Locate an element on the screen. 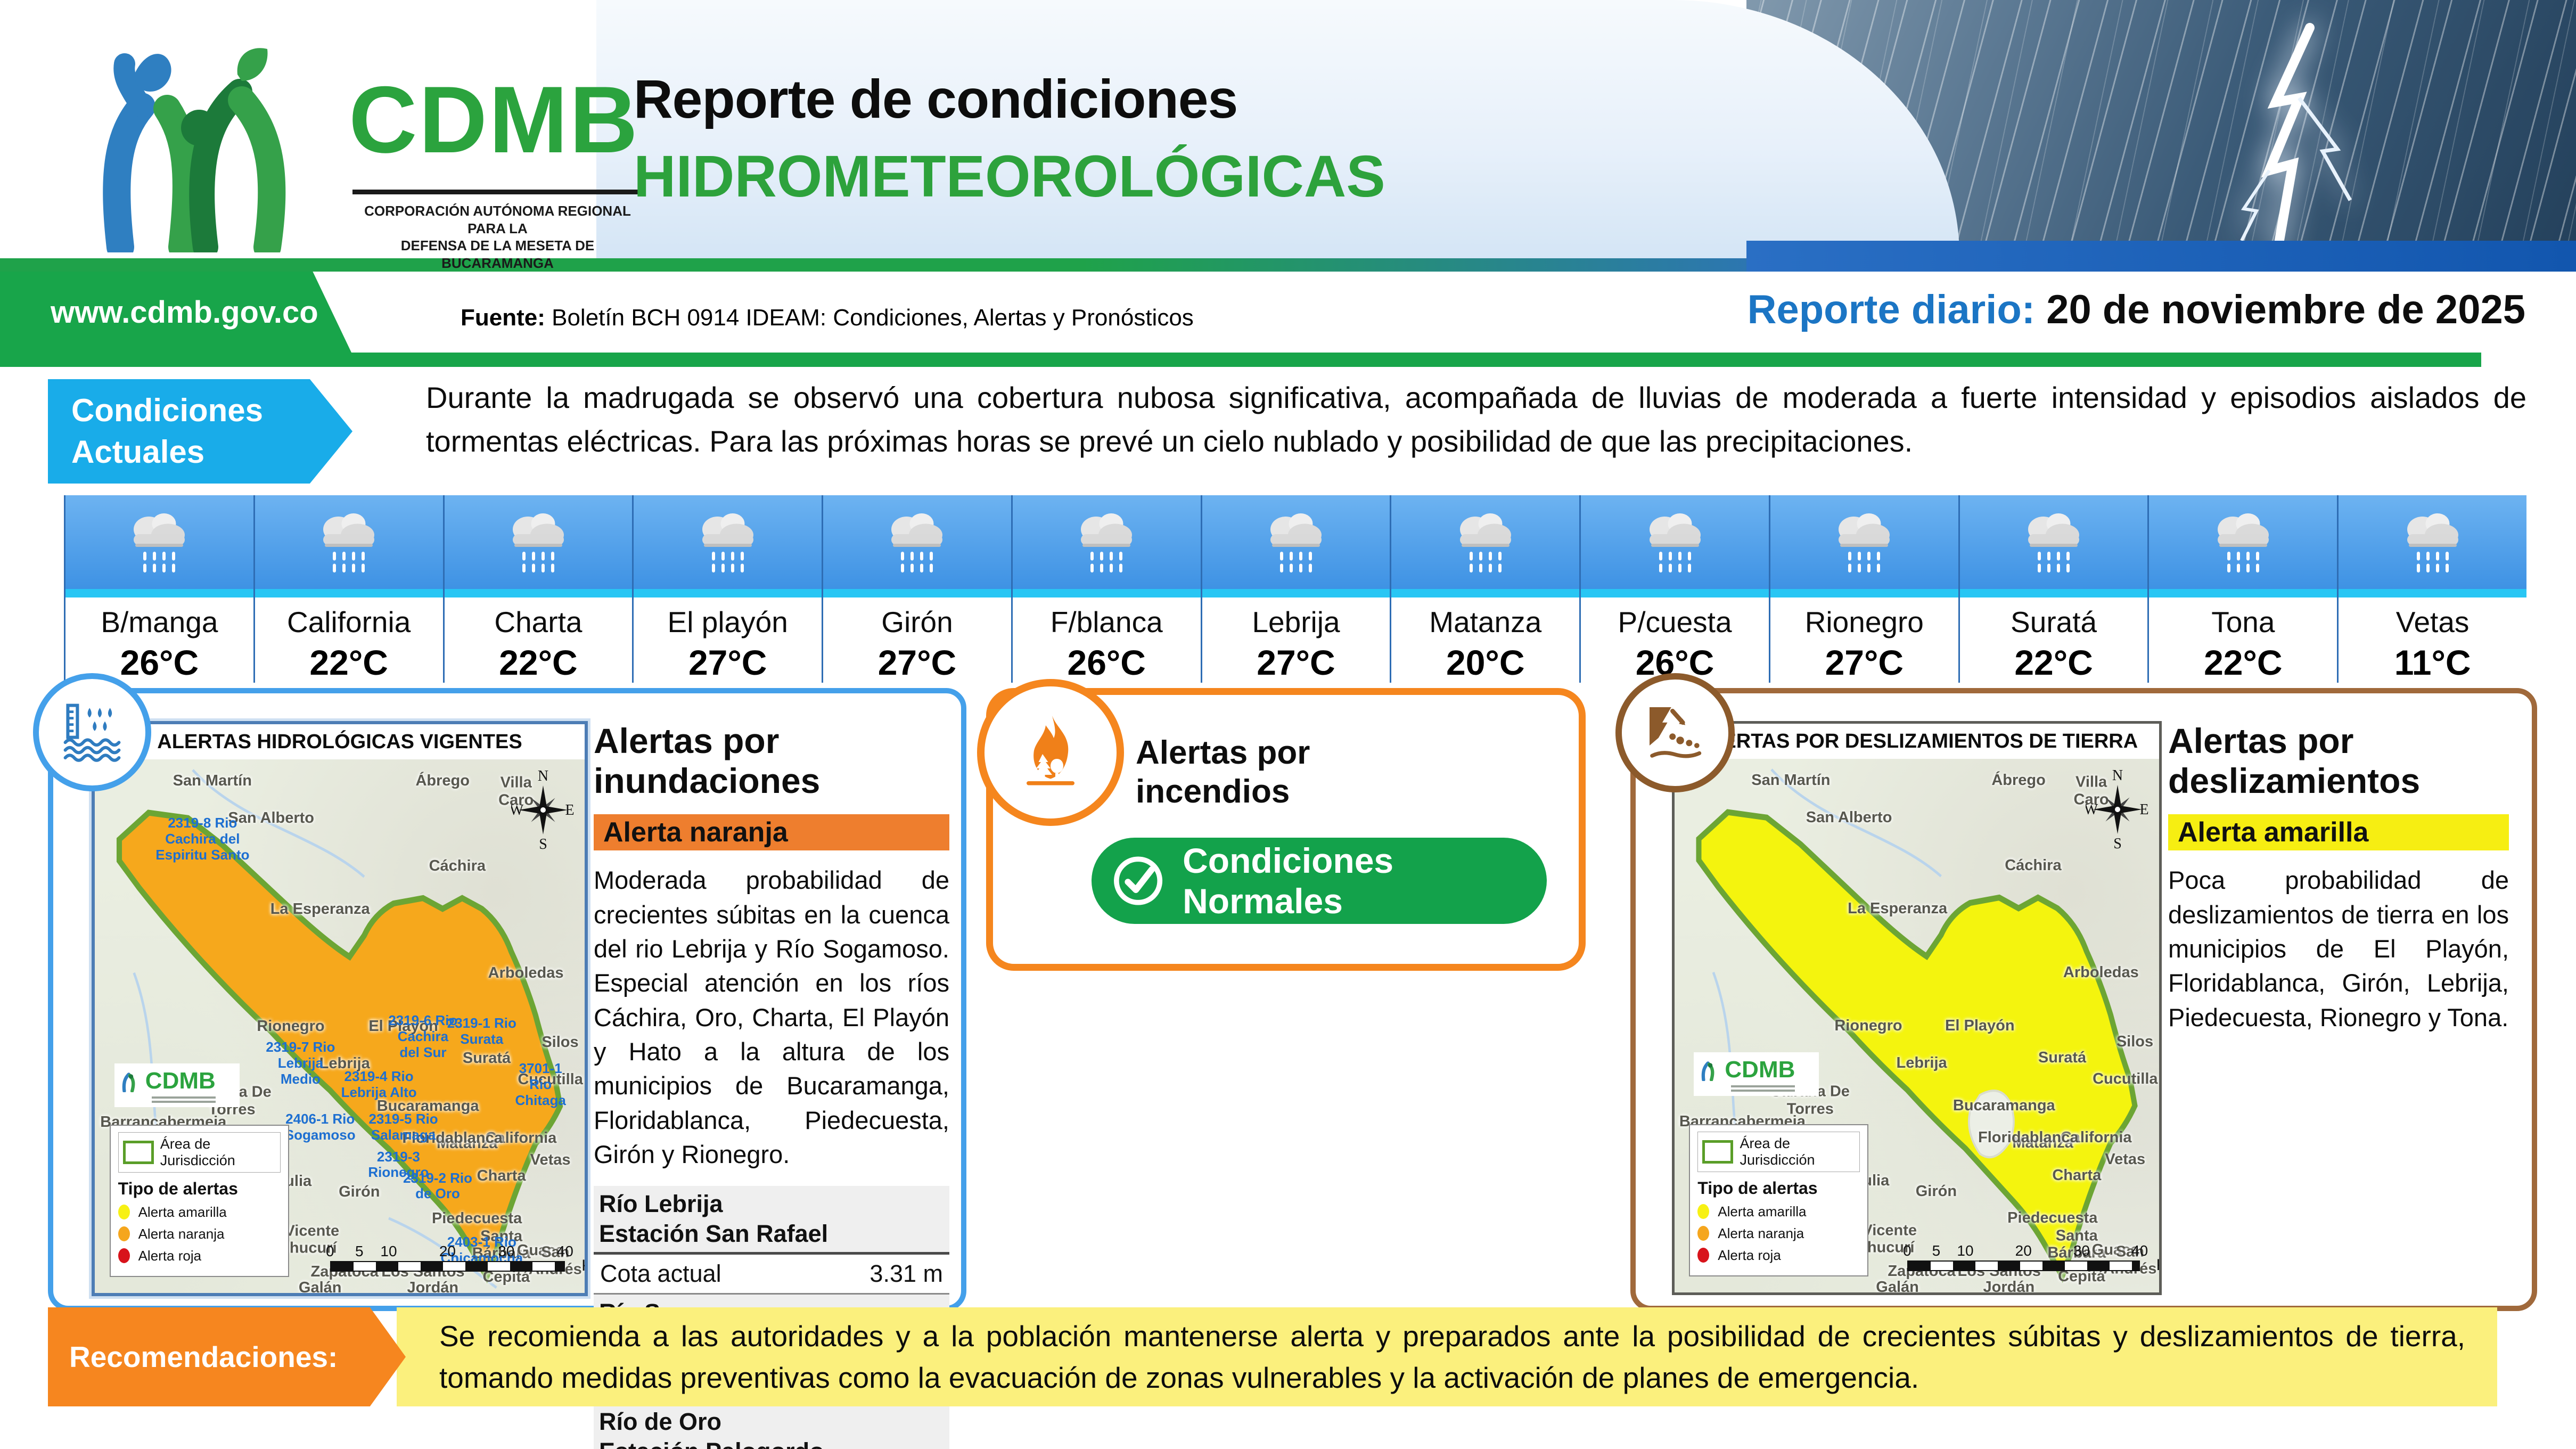  city-weather-cell: Vetas 11°C is located at coordinates (2431, 589).